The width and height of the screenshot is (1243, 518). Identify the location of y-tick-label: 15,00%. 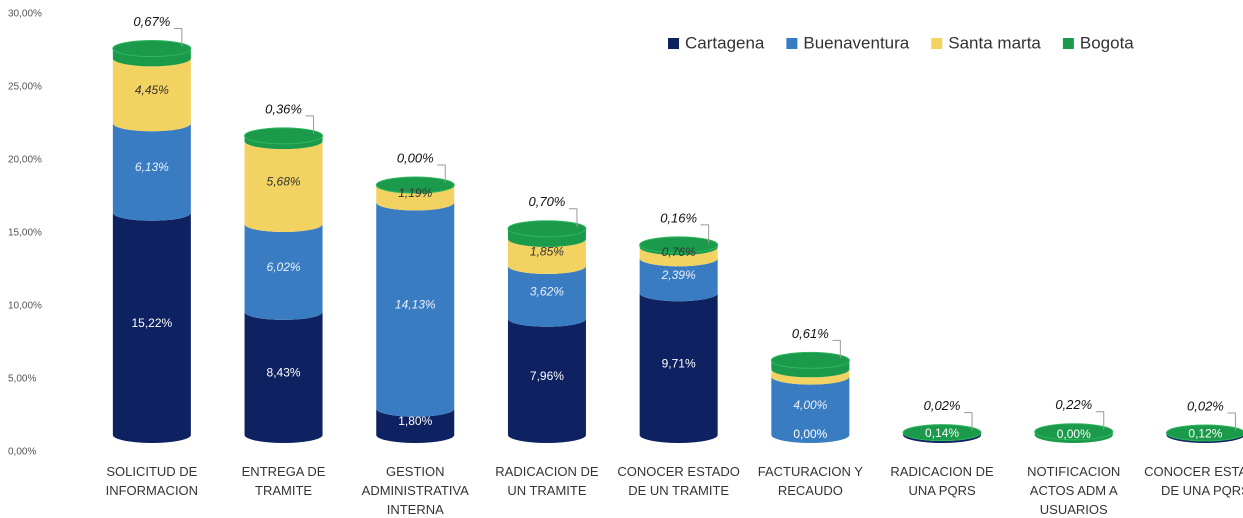
(25, 233).